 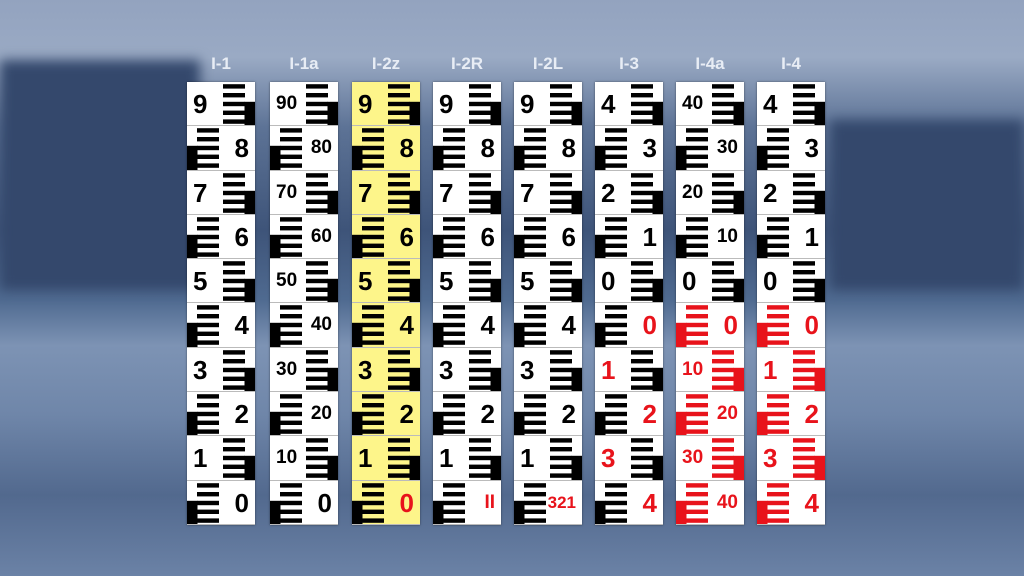 I want to click on segment-number: 4, so click(x=241, y=325).